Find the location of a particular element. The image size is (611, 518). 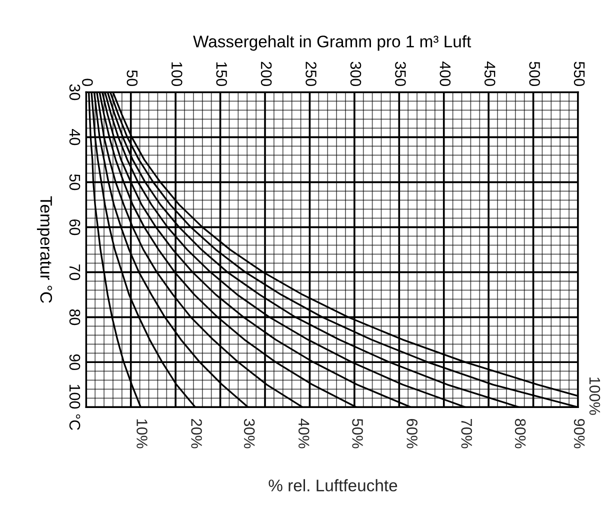

text: 70% is located at coordinates (466, 433).